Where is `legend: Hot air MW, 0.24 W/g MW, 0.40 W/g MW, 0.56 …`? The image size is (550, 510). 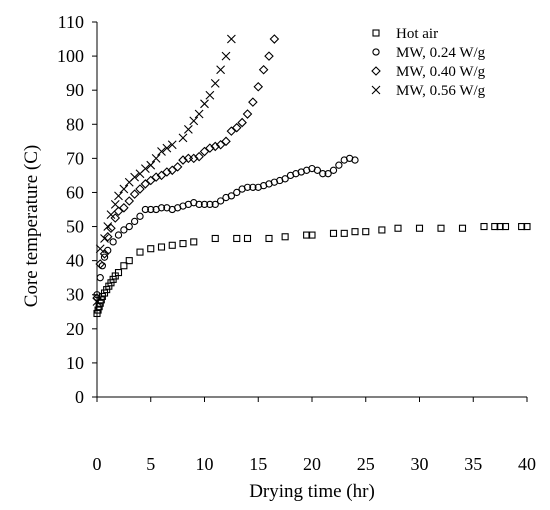 legend: Hot air MW, 0.24 W/g MW, 0.40 W/g MW, 0.56 … is located at coordinates (428, 62).